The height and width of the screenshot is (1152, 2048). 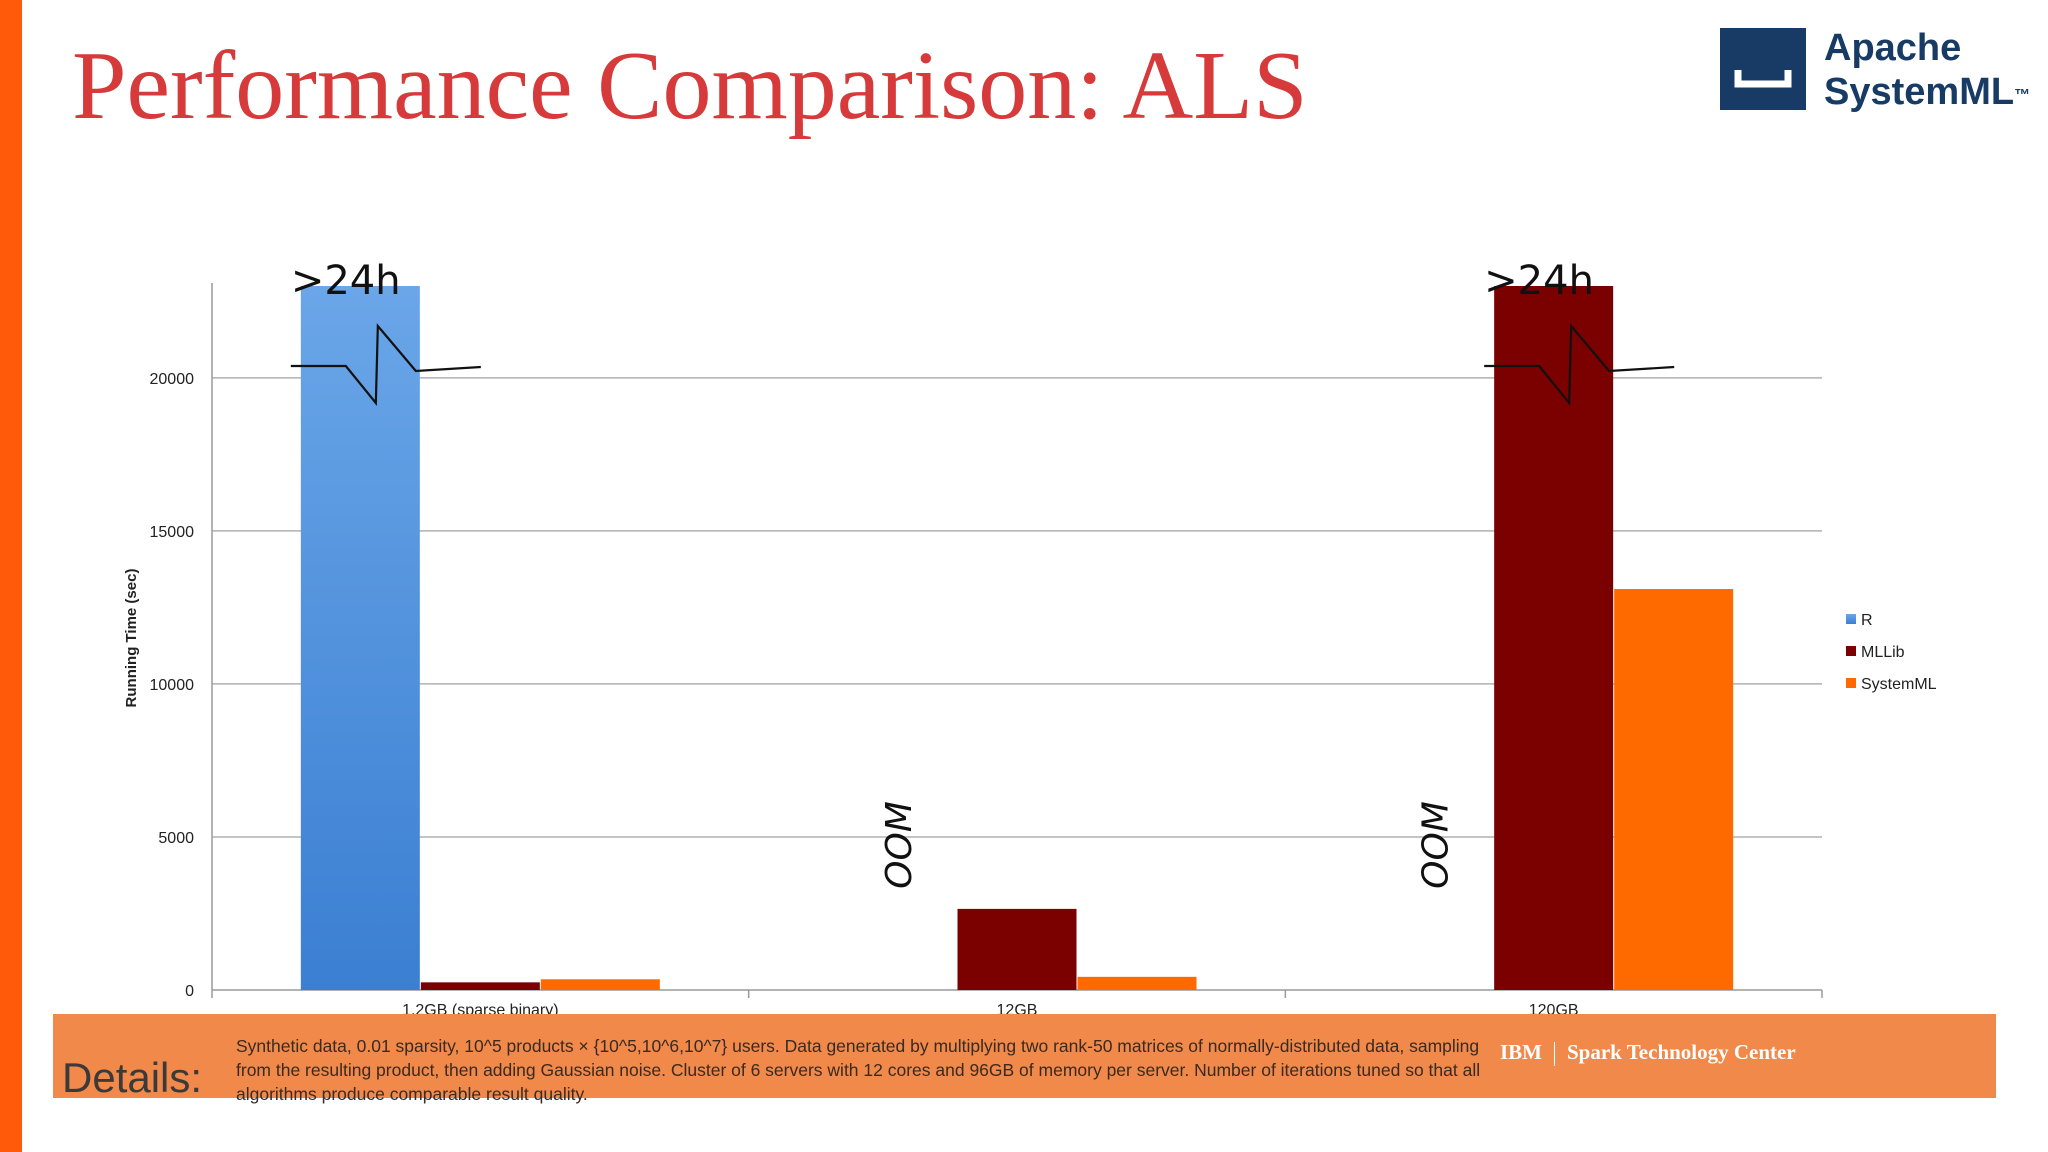 I want to click on systemml-logo-text: Apache SystemML™, so click(x=1927, y=70).